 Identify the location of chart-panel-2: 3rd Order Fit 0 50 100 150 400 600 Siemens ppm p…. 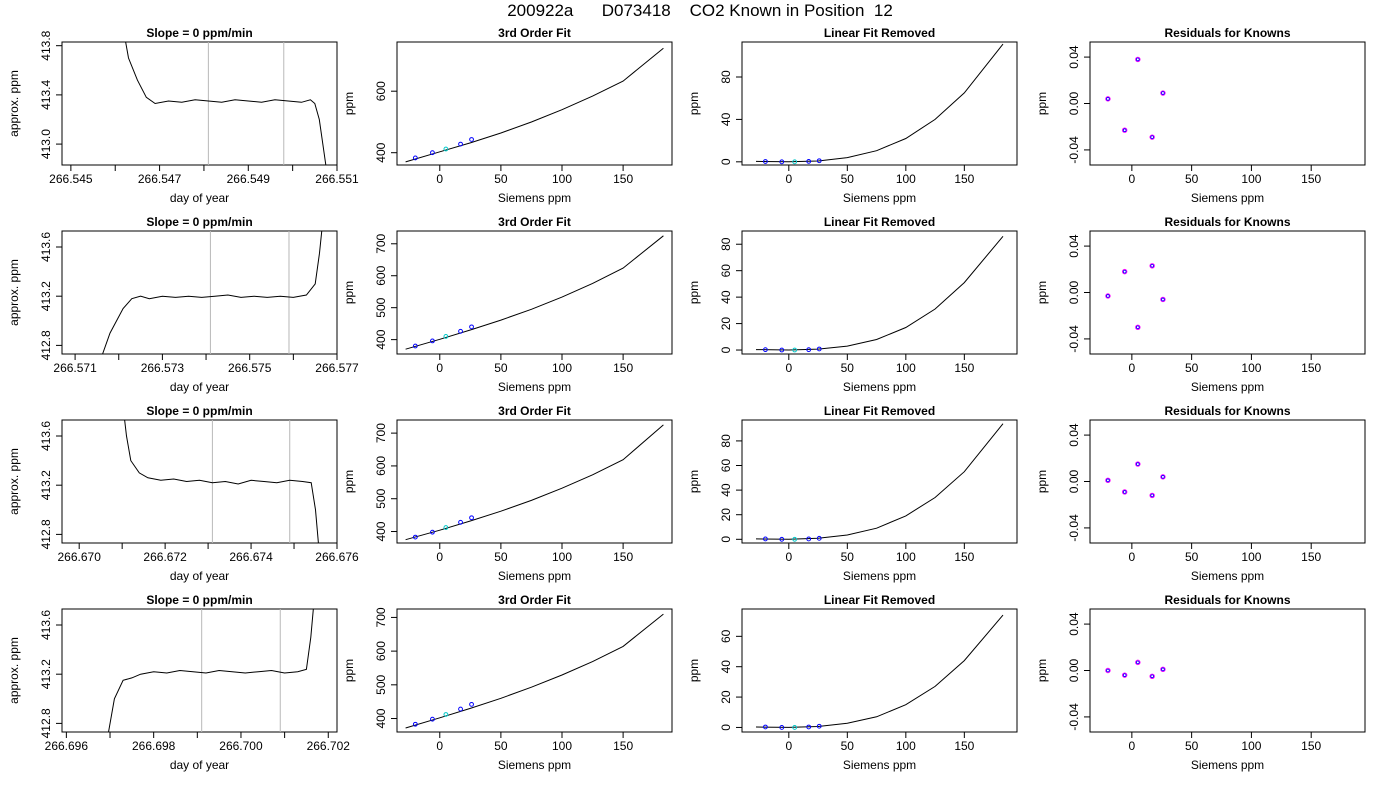
(507, 115).